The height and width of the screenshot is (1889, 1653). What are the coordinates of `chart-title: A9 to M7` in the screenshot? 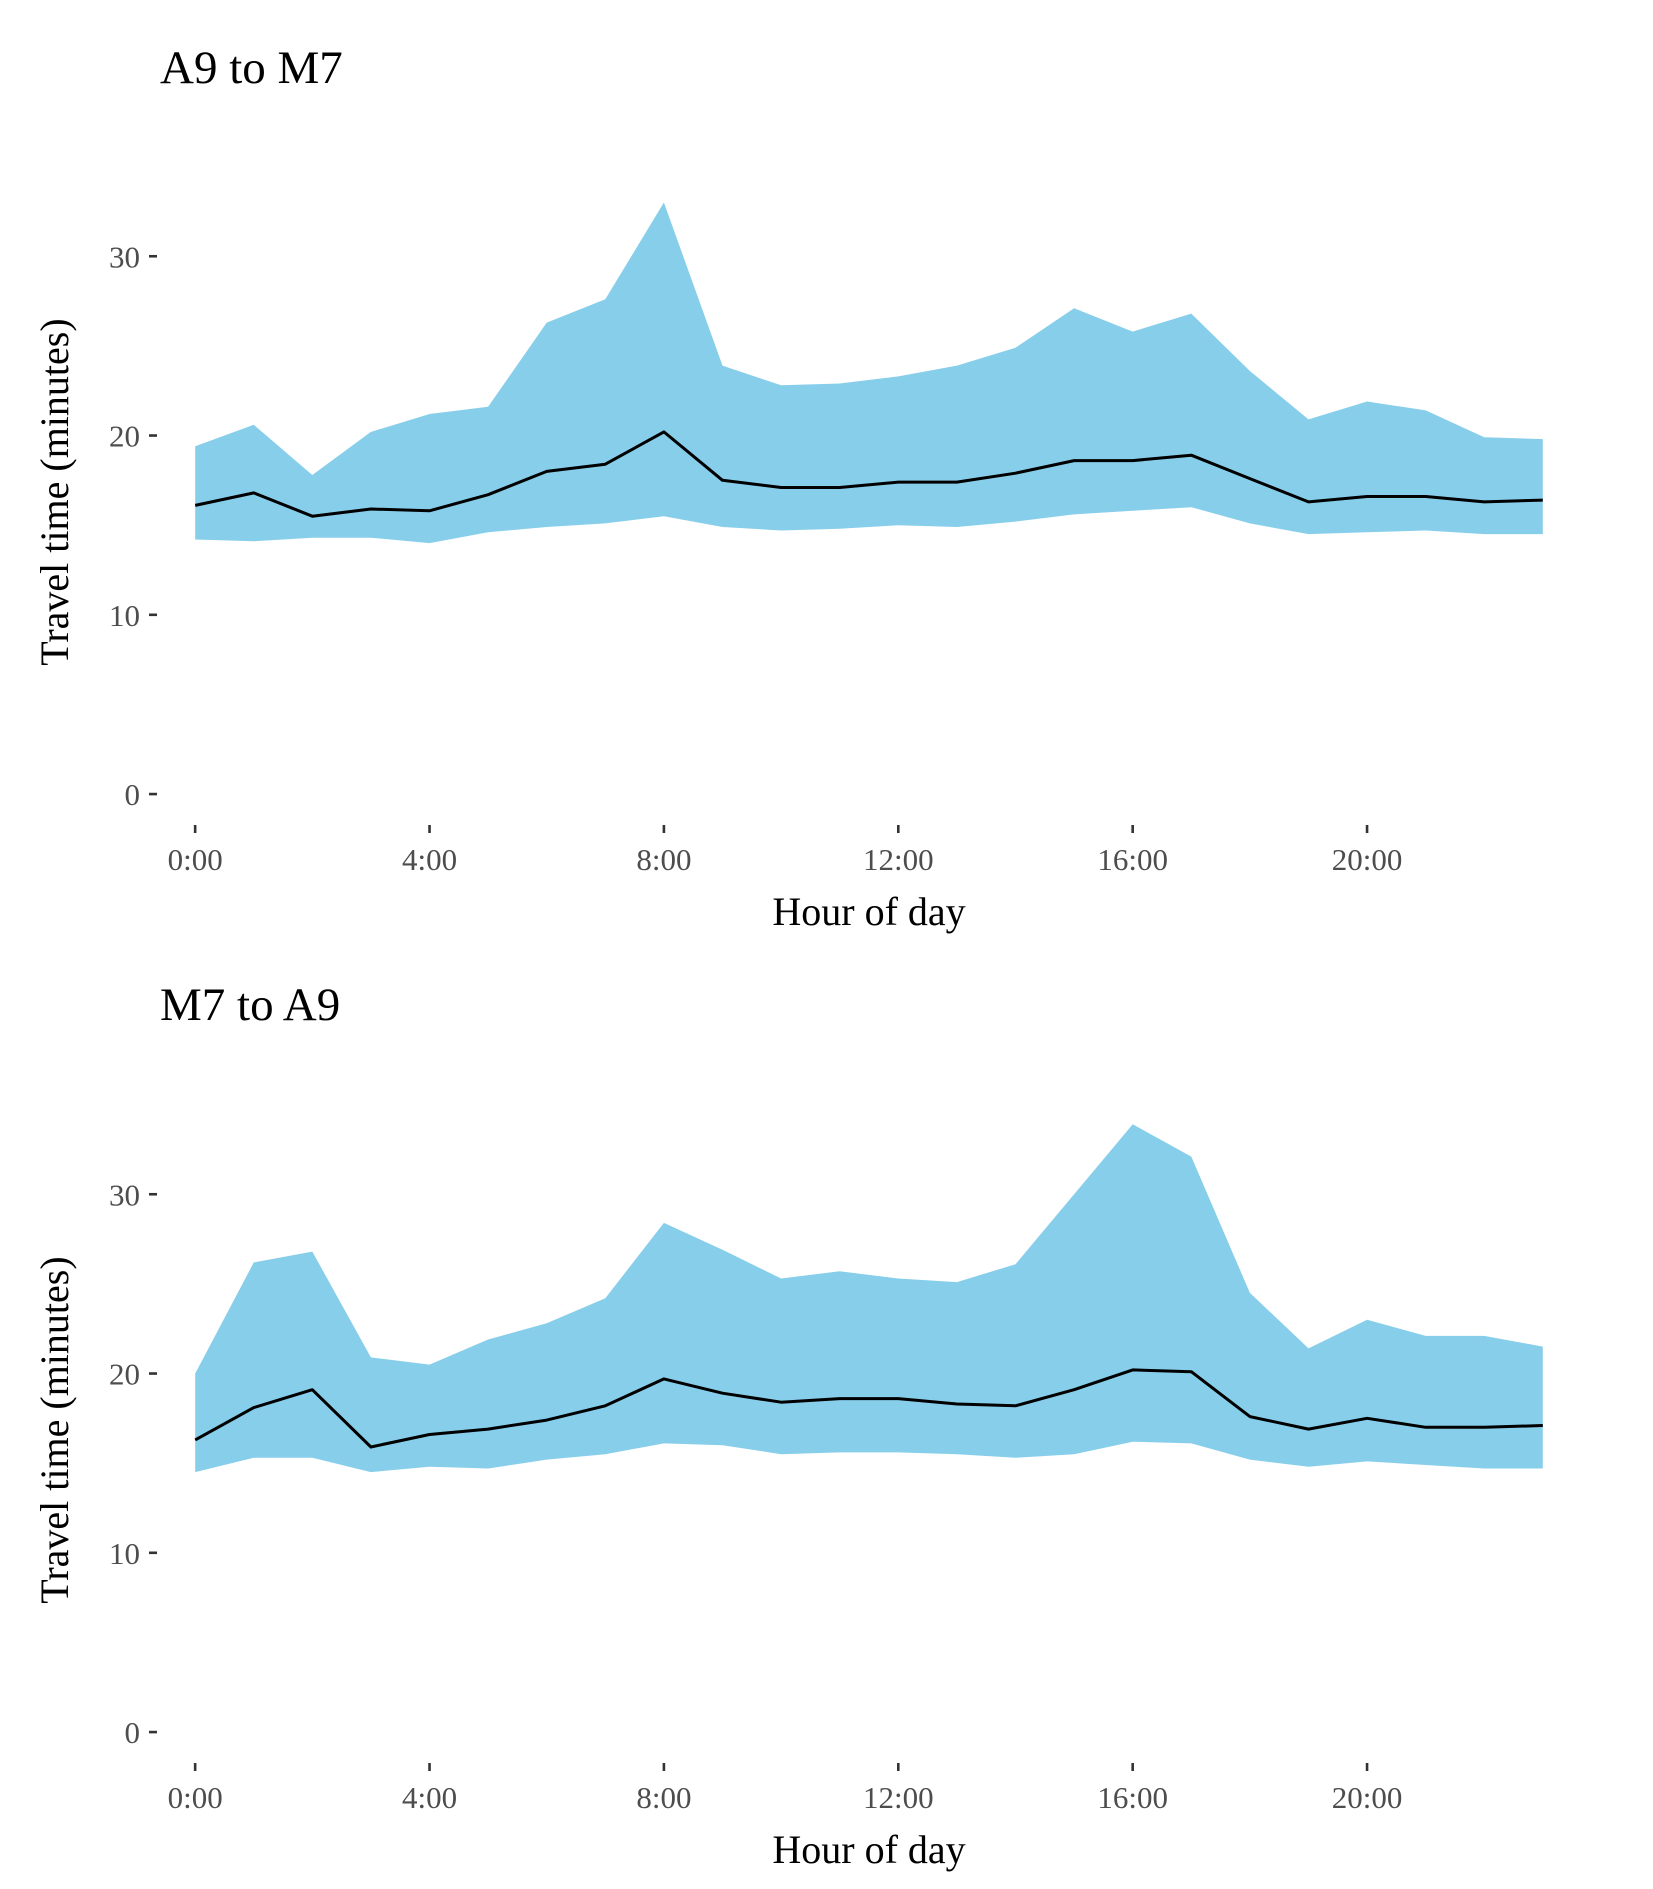 It's located at (251, 68).